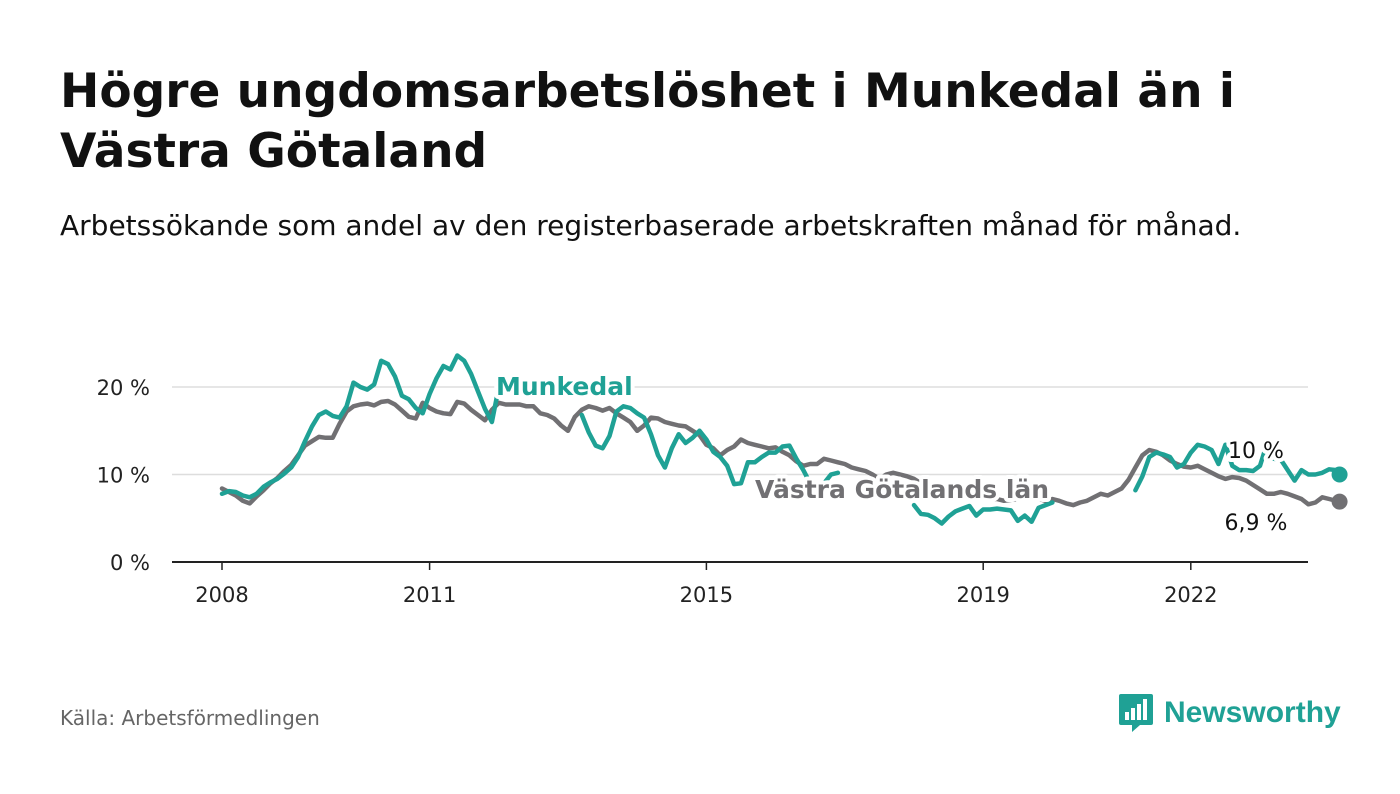 The width and height of the screenshot is (1400, 794). Describe the element at coordinates (1339, 501) in the screenshot. I see `end-marker-vastra-gotalands-lan` at that location.